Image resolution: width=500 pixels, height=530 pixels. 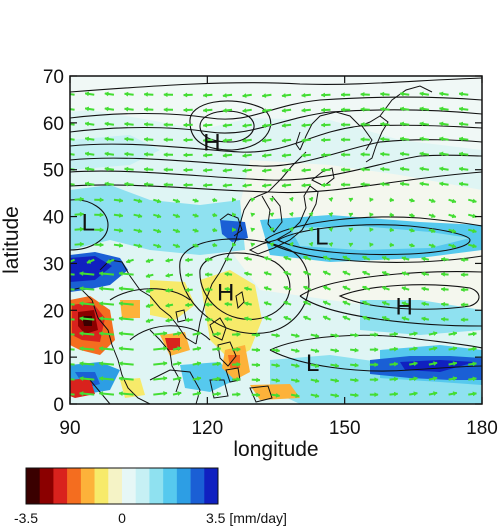 What do you see at coordinates (122, 486) in the screenshot?
I see `colorbar-swatches` at bounding box center [122, 486].